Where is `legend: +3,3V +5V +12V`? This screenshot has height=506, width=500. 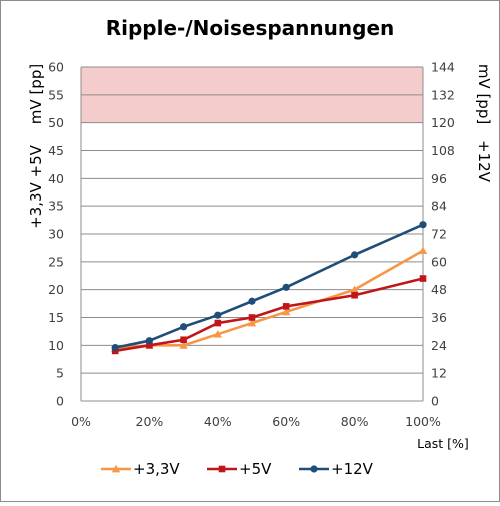
legend: +3,3V +5V +12V is located at coordinates (237, 469).